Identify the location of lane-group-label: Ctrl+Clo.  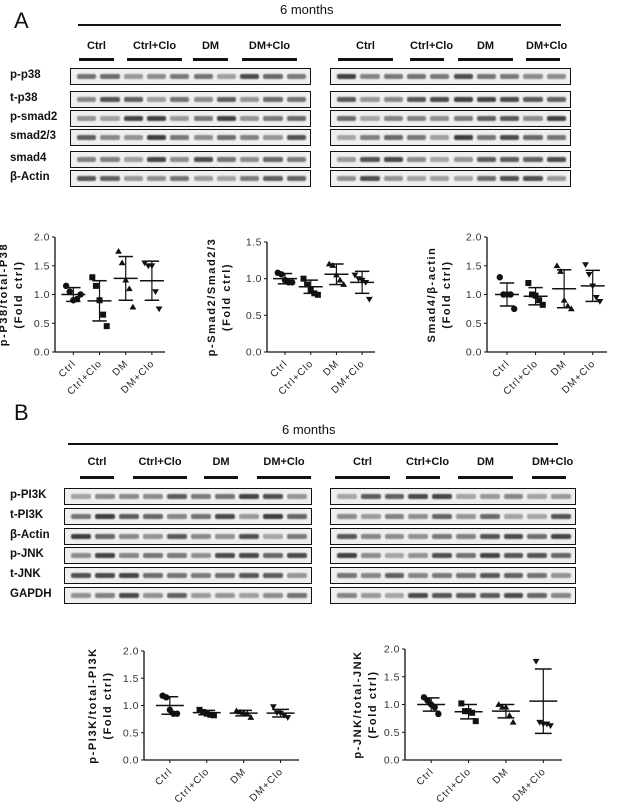
(160, 462).